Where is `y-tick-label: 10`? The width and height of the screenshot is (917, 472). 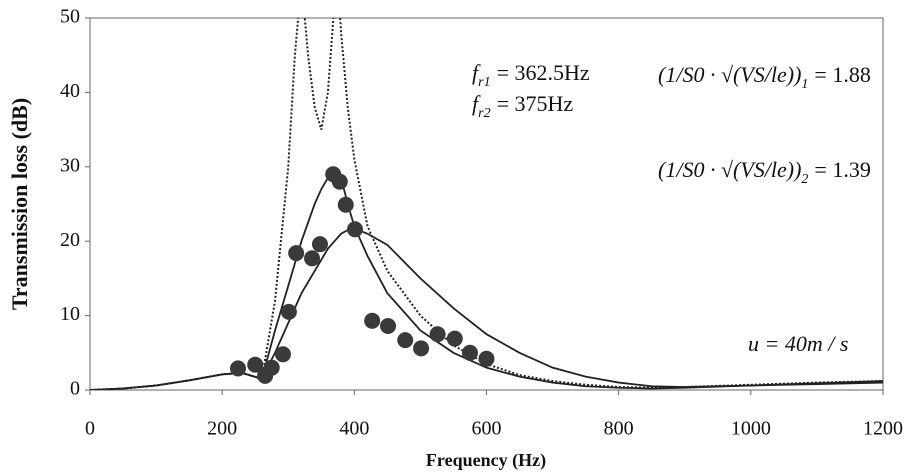 y-tick-label: 10 is located at coordinates (70, 314).